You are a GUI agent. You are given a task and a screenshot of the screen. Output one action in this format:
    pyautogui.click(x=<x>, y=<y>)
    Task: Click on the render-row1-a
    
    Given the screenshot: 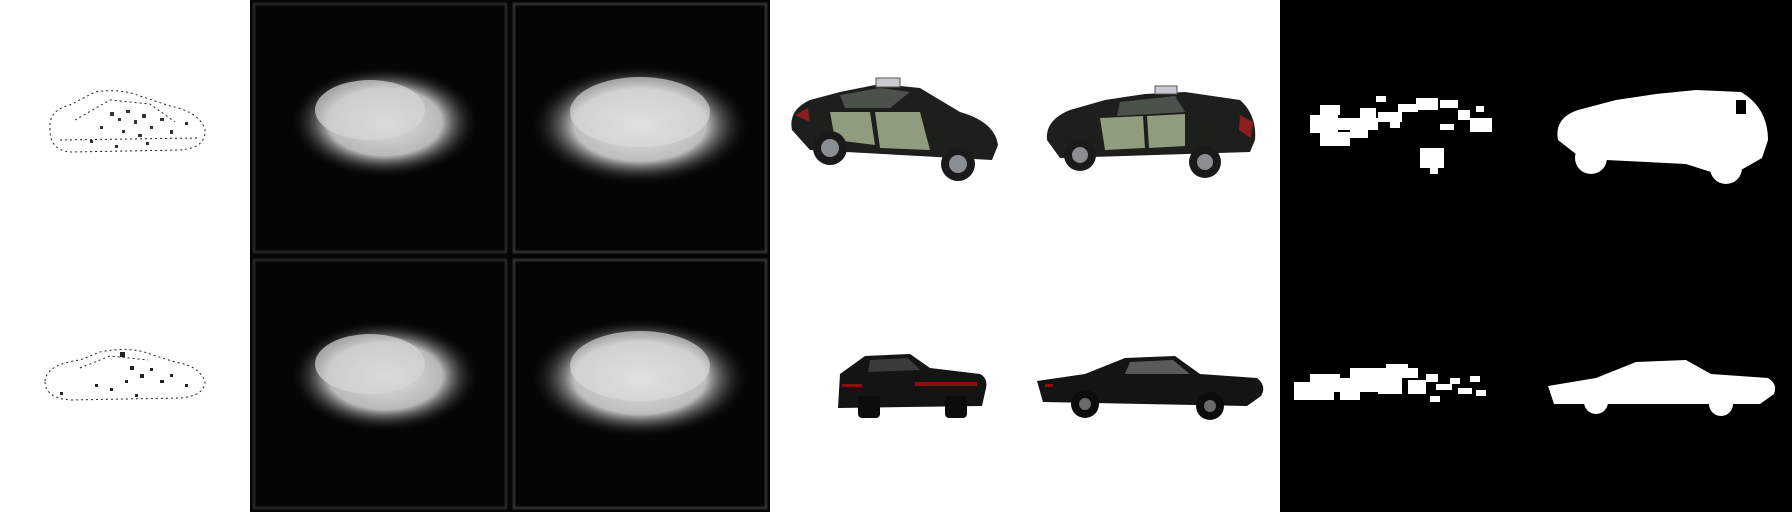 What is the action you would take?
    pyautogui.click(x=897, y=128)
    